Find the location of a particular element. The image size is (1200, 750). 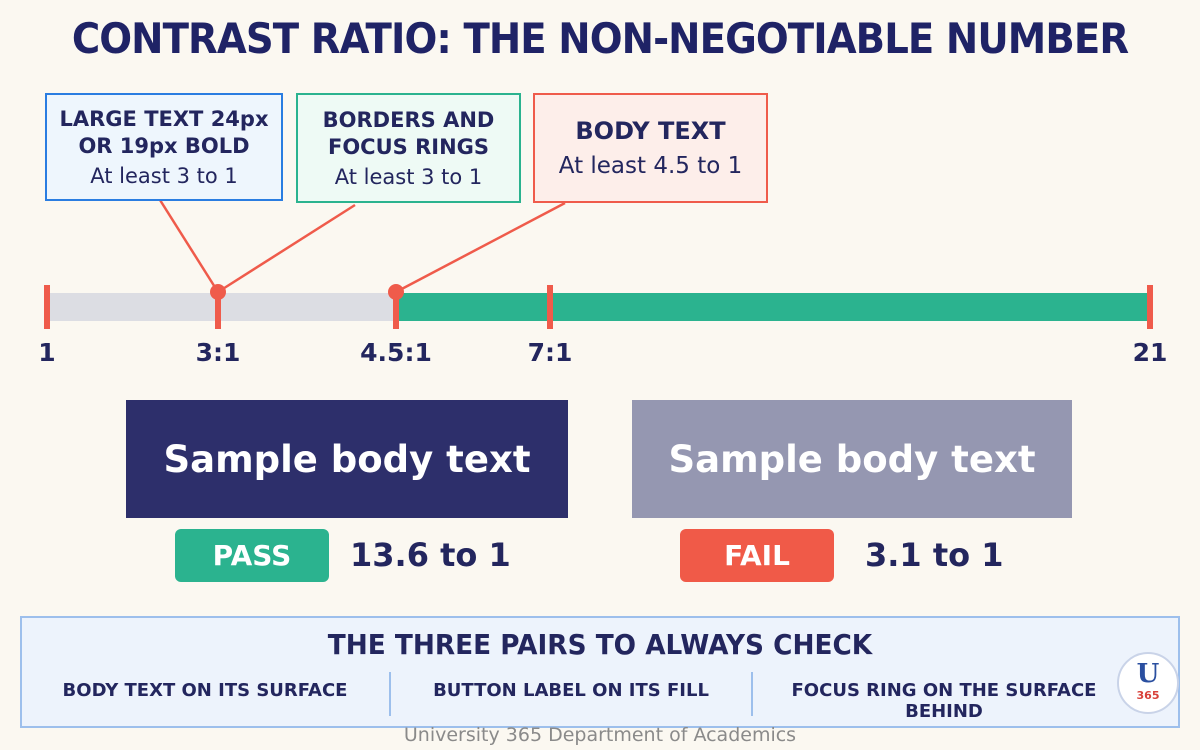

pass-badge: PASS is located at coordinates (252, 555).